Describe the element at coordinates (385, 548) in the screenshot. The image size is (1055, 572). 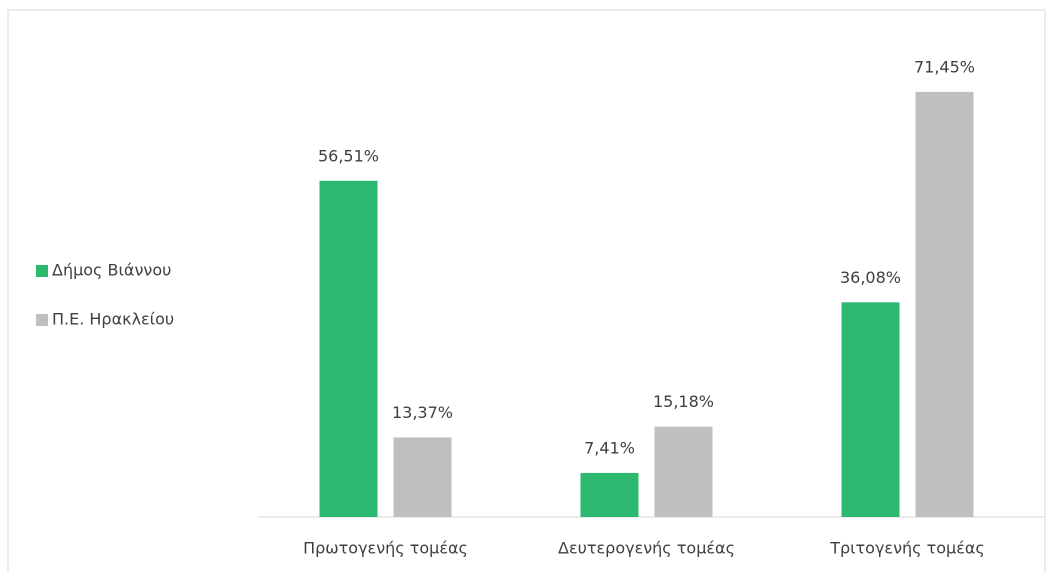
I see `x-tick-label: Πρωτογενής τομέας` at that location.